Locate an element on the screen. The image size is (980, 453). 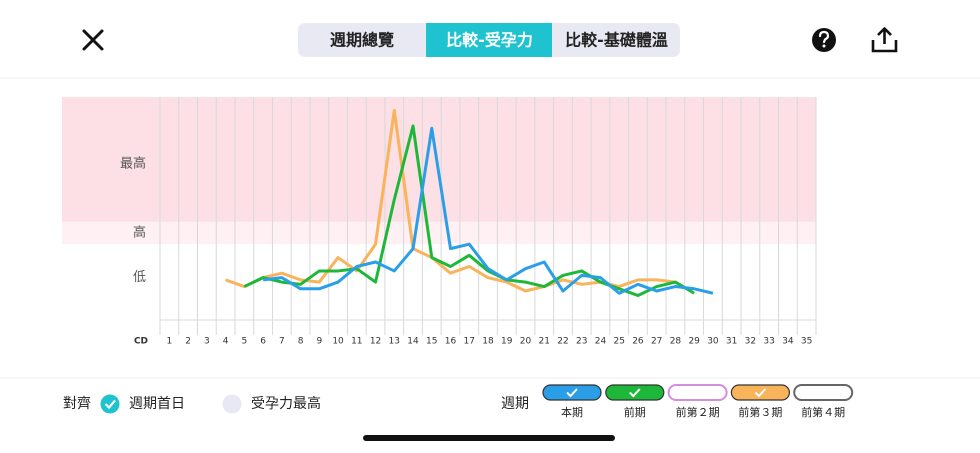
align-option: 受孕力最高 is located at coordinates (272, 404).